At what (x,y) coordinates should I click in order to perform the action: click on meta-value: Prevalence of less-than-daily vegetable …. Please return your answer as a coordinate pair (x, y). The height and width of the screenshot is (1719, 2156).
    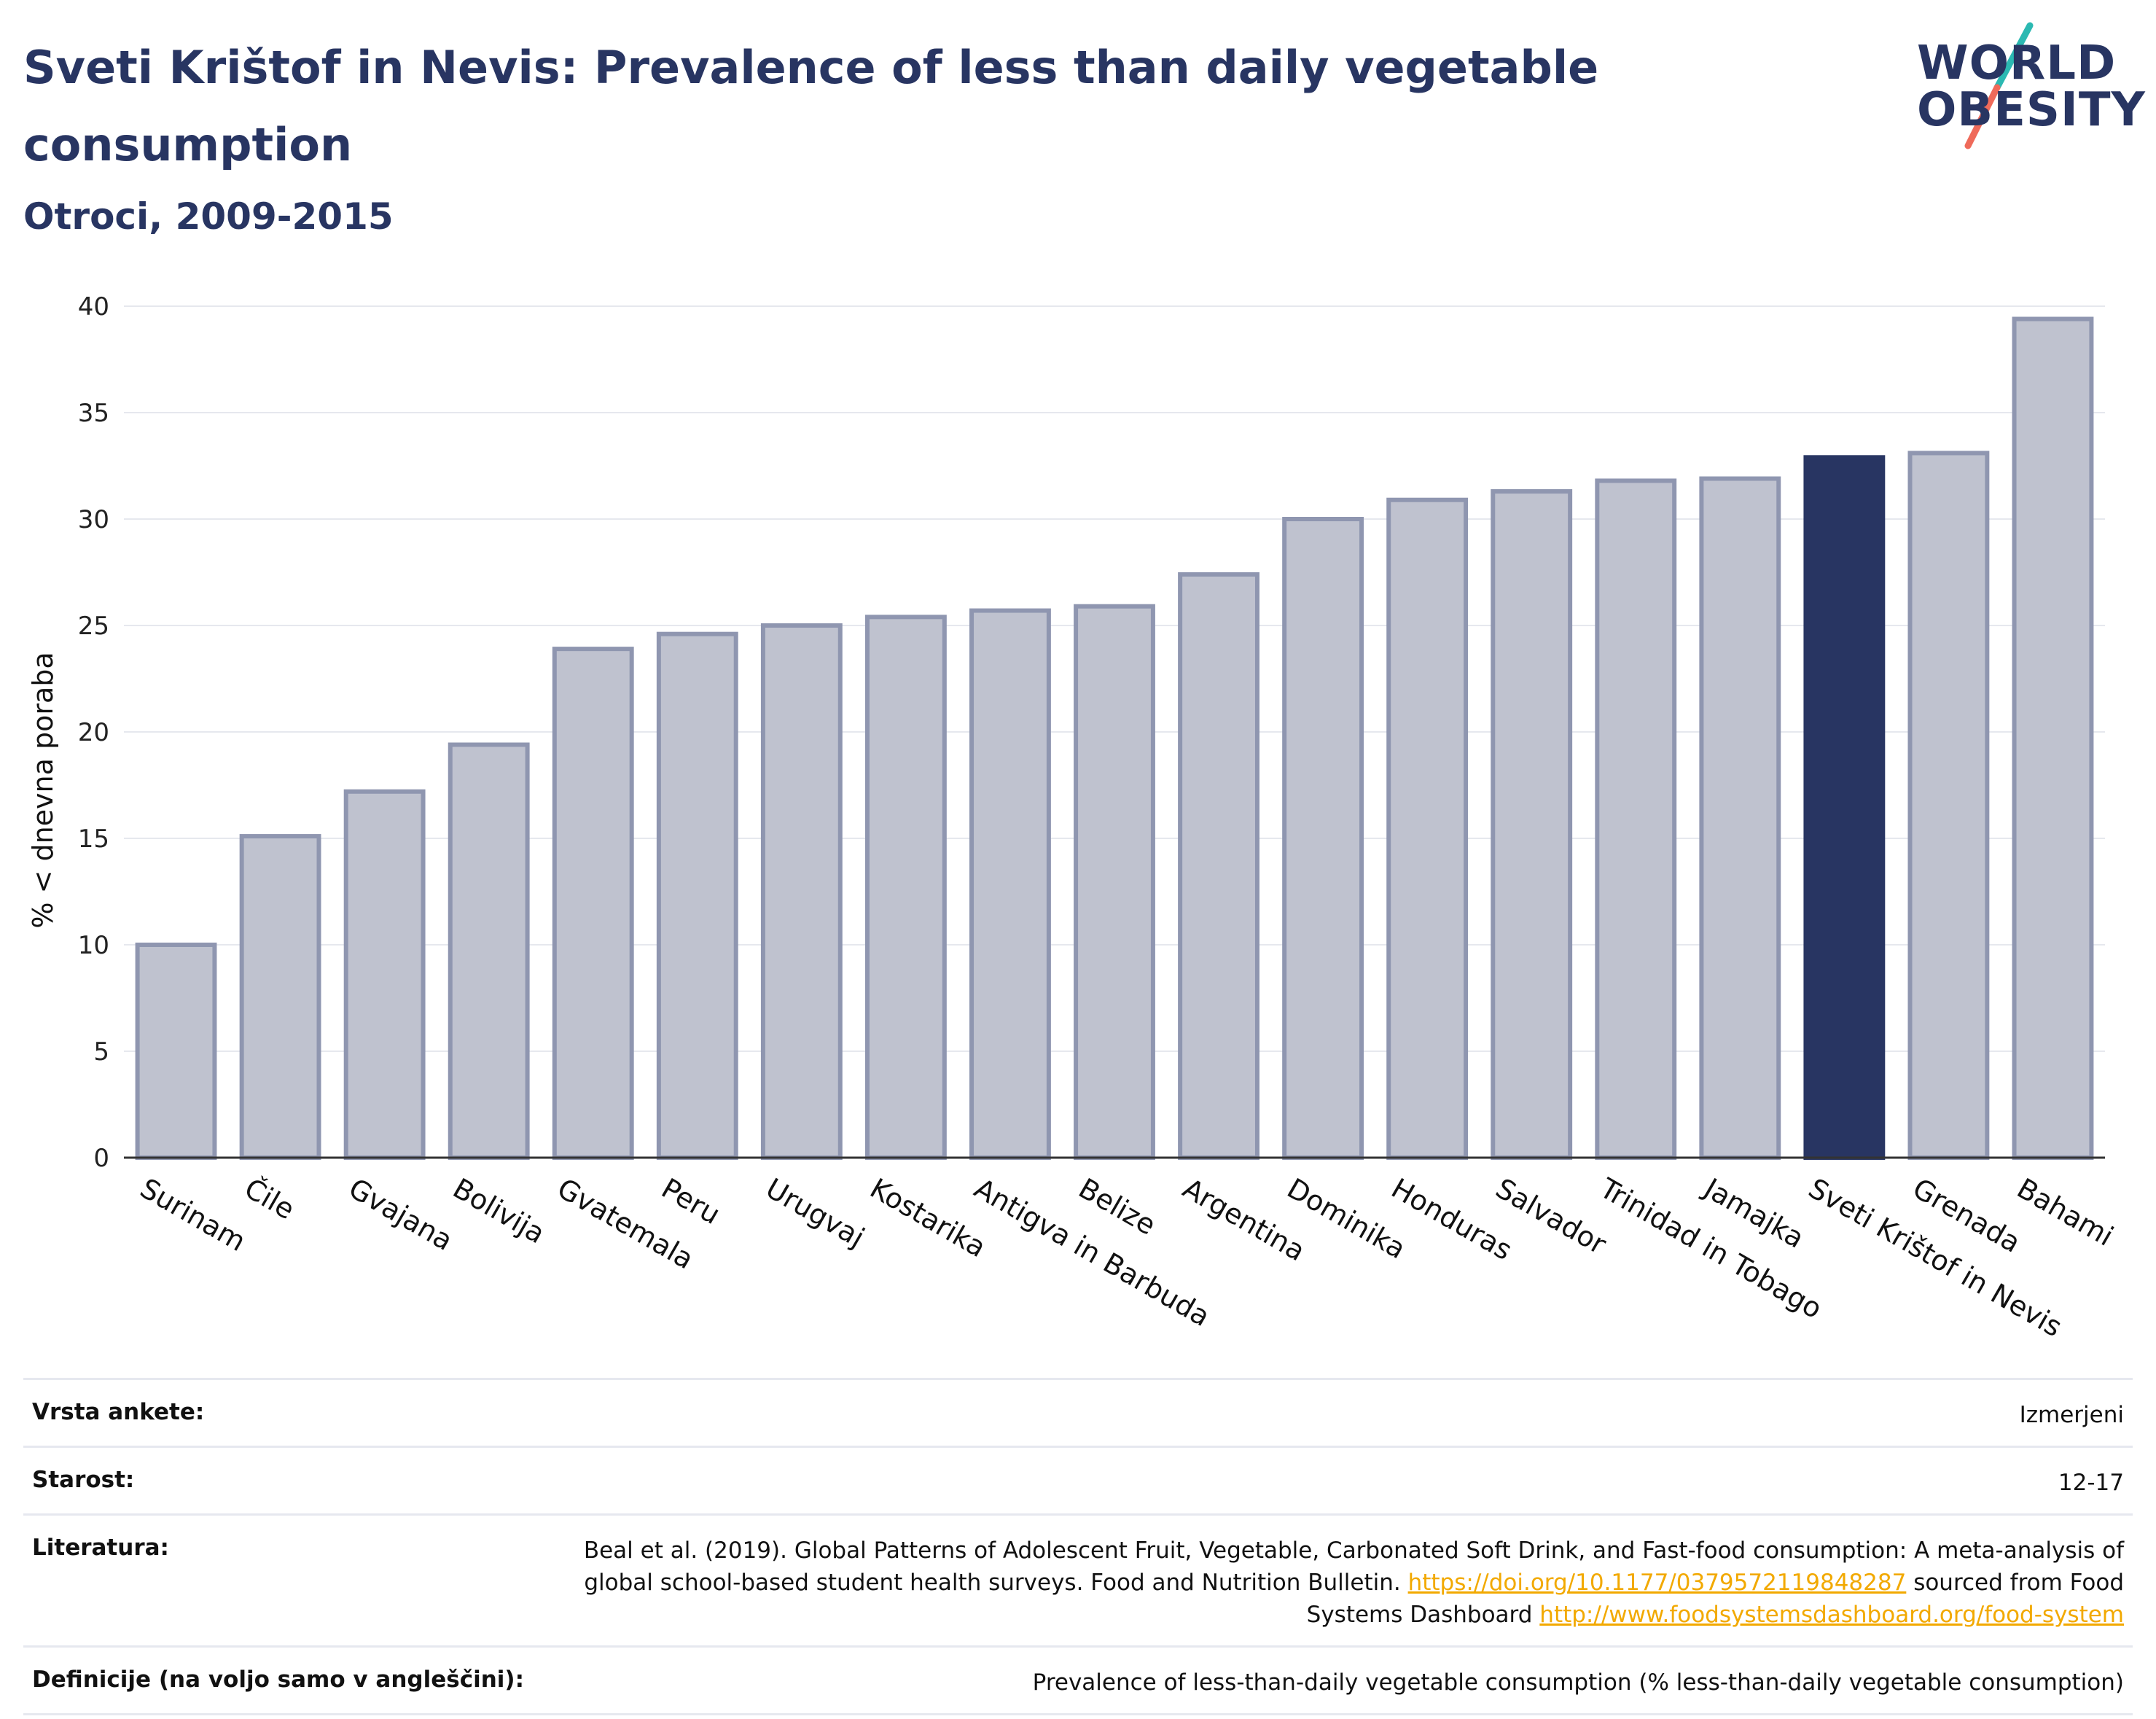
    Looking at the image, I should click on (1578, 1682).